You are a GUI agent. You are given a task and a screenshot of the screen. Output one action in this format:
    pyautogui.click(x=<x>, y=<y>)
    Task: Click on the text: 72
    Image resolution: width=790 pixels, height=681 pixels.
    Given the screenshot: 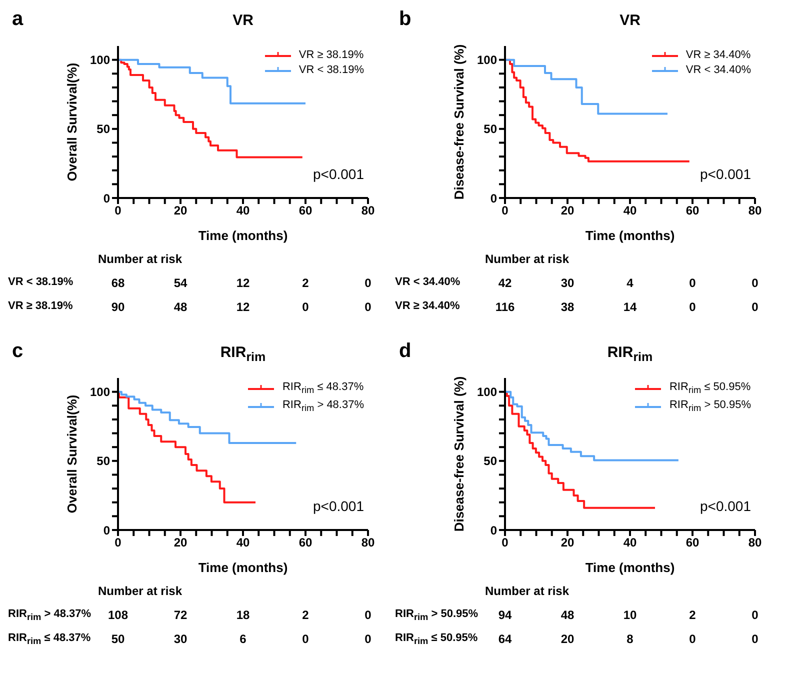 What is the action you would take?
    pyautogui.click(x=181, y=615)
    